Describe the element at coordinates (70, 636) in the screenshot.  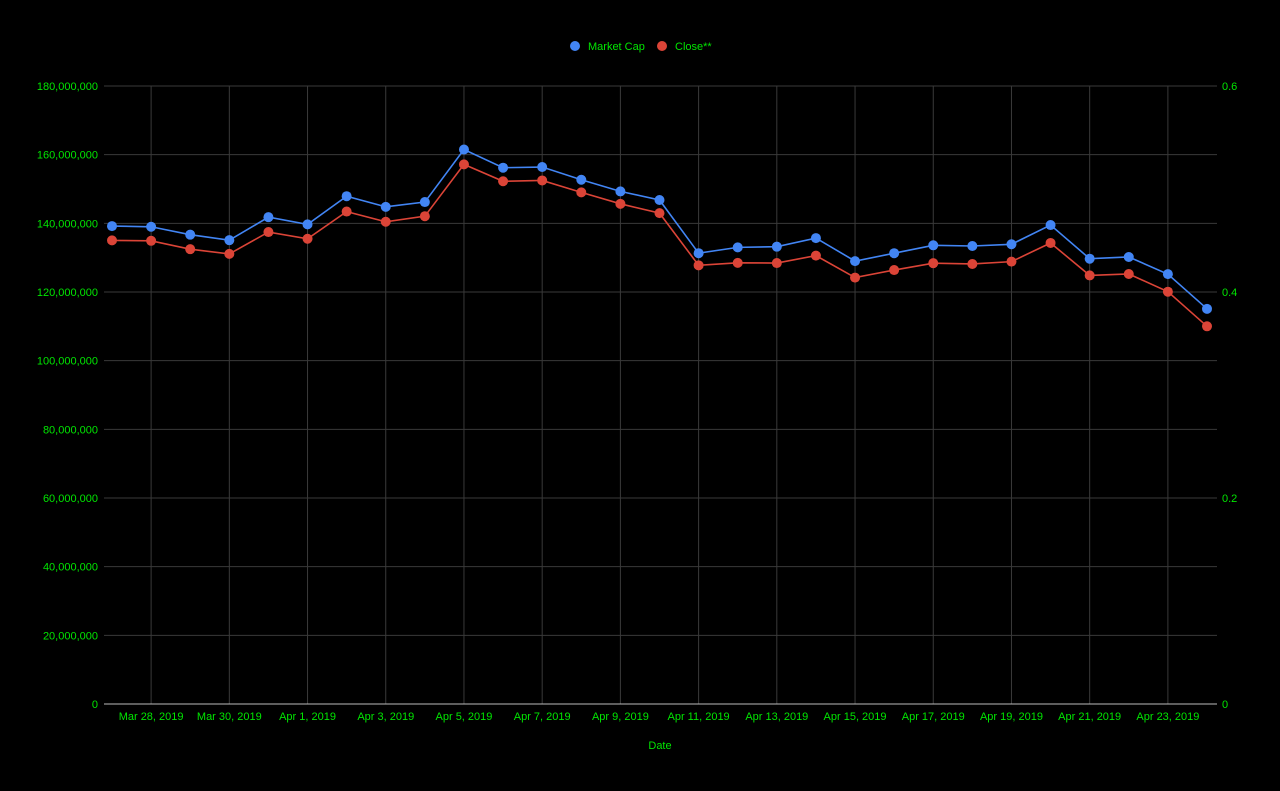
I see `y-left-tick-label: 20,000,000` at that location.